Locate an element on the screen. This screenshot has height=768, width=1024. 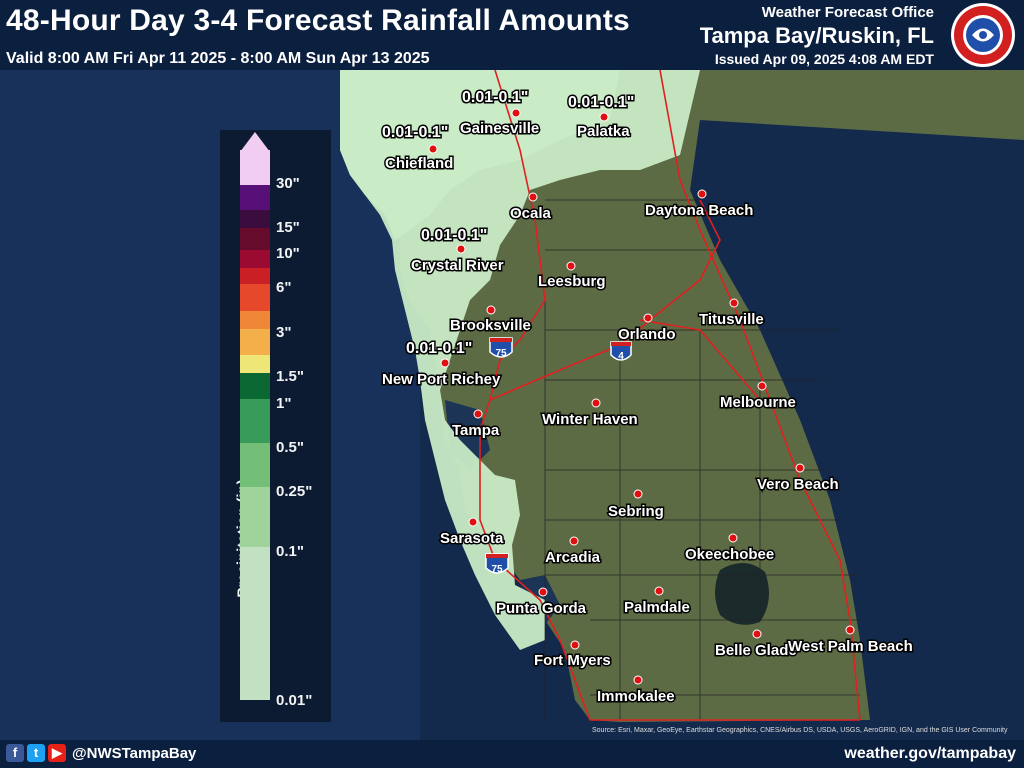
legend-tick: 6" is located at coordinates (284, 287).